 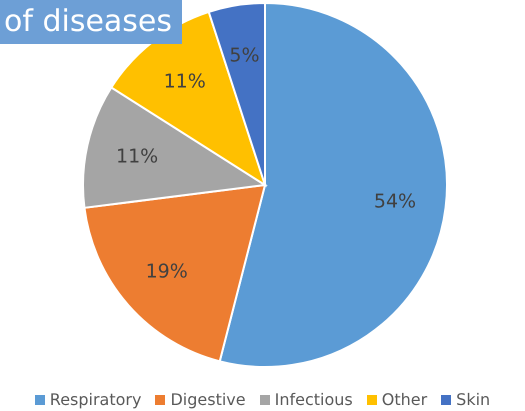 What do you see at coordinates (313, 399) in the screenshot?
I see `legend-label: Infectious` at bounding box center [313, 399].